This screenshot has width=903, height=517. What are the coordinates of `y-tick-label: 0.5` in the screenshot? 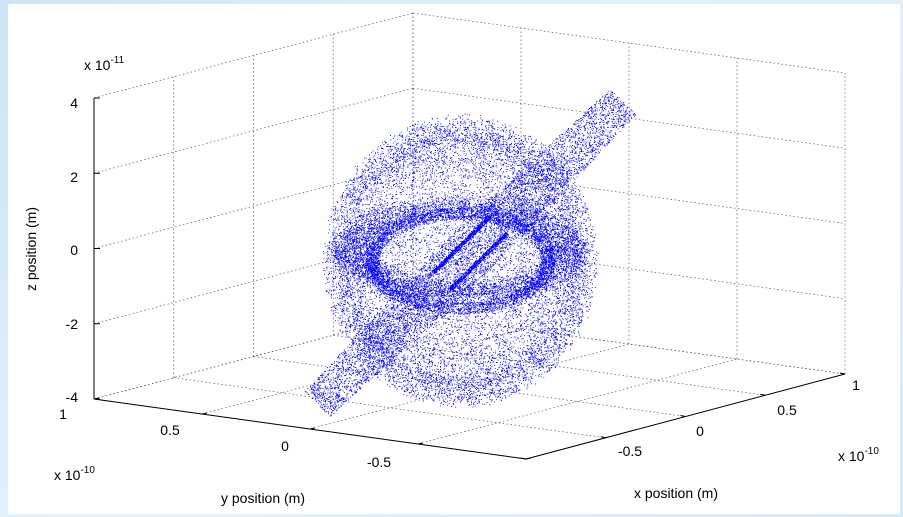 It's located at (170, 430).